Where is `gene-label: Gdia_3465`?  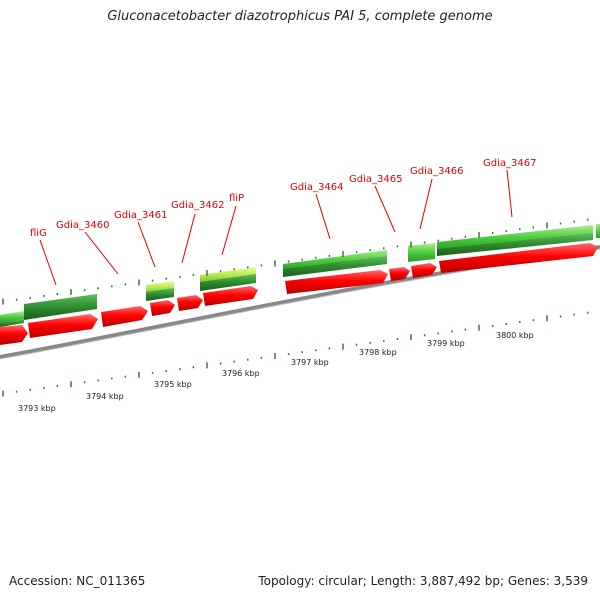 gene-label: Gdia_3465 is located at coordinates (375, 179).